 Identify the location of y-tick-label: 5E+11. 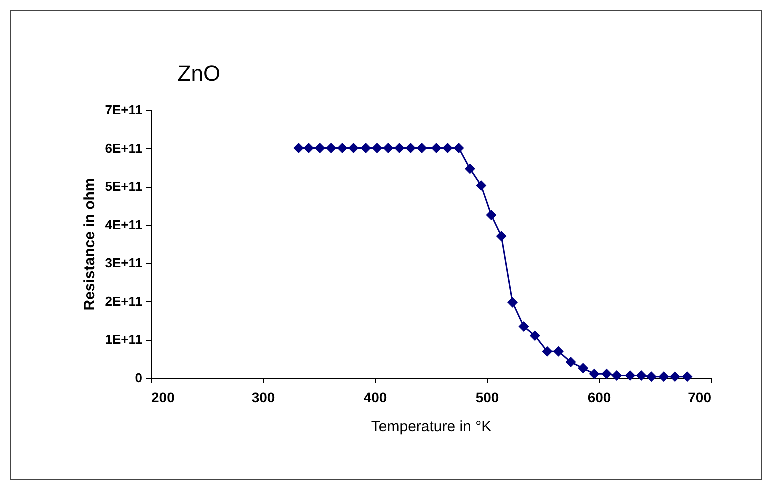
(123, 186).